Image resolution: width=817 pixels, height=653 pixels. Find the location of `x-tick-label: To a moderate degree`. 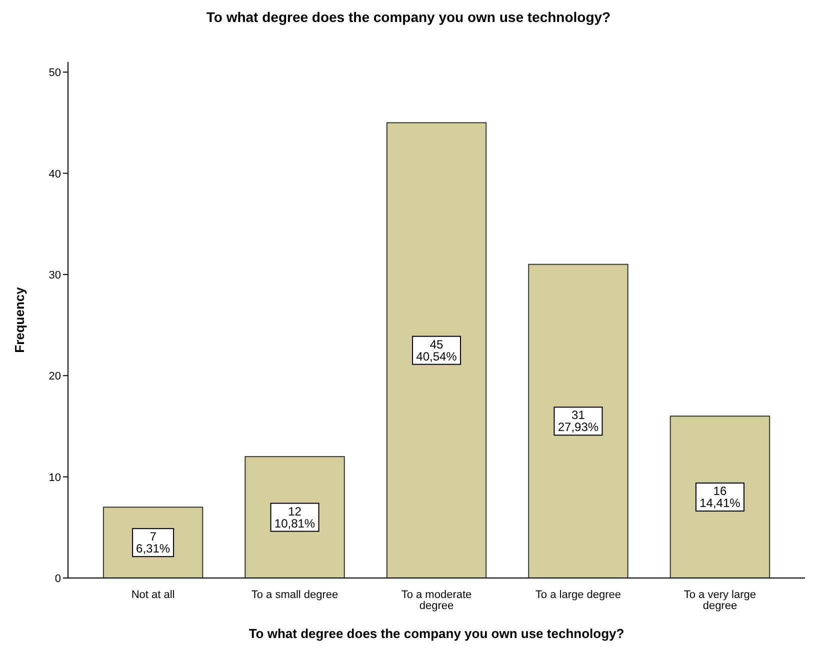

x-tick-label: To a moderate degree is located at coordinates (436, 600).